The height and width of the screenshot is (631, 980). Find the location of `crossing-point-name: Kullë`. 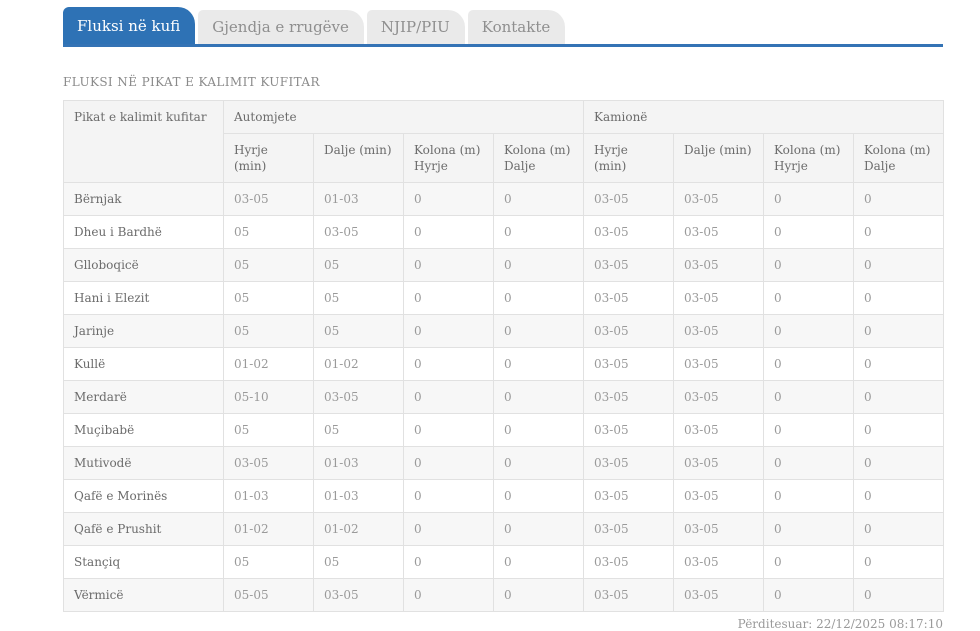

crossing-point-name: Kullë is located at coordinates (143, 364).